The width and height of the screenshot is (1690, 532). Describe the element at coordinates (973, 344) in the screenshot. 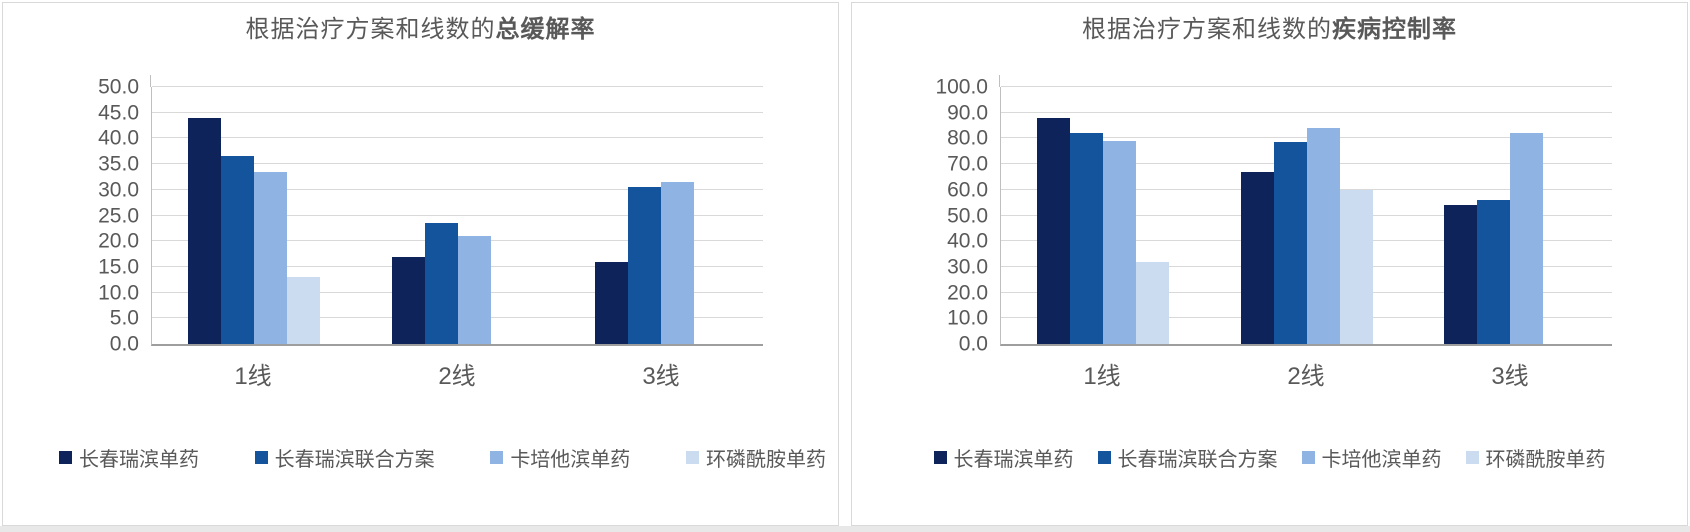

I see `y-axis-tick-label: 0.0` at that location.